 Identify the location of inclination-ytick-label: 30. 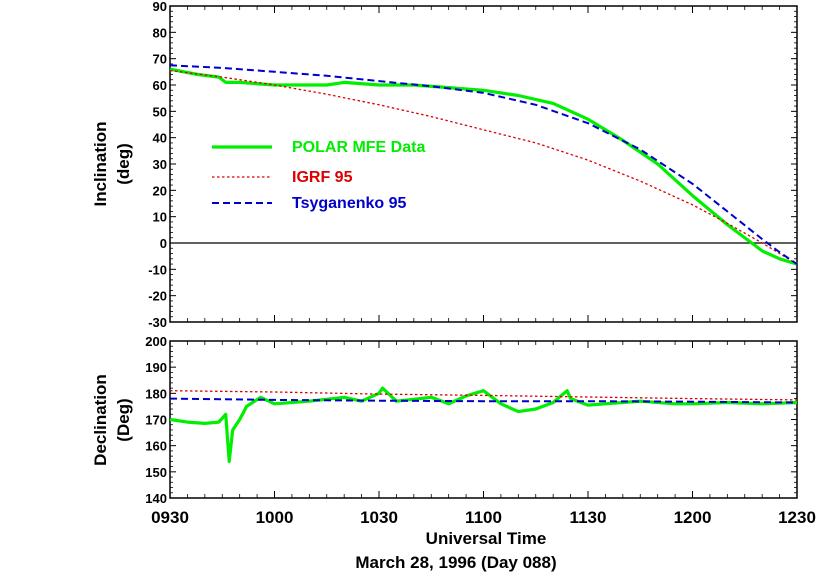
(160, 164).